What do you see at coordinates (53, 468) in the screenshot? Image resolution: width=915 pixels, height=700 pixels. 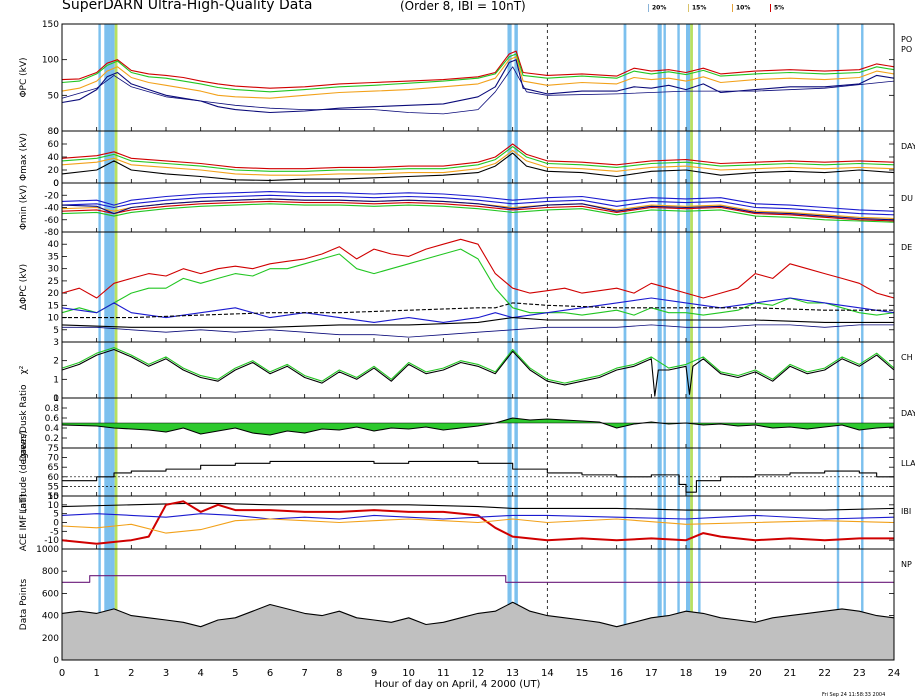 I see `latitude-ytick-label: 65` at bounding box center [53, 468].